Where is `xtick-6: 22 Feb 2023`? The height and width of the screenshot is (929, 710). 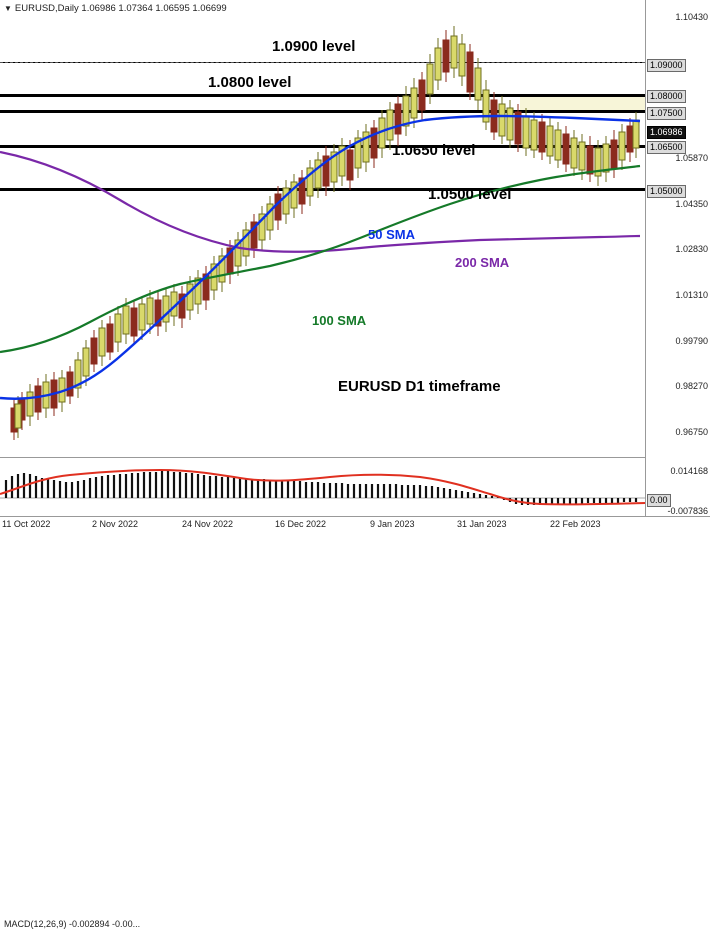
xtick-6: 22 Feb 2023 is located at coordinates (575, 524).